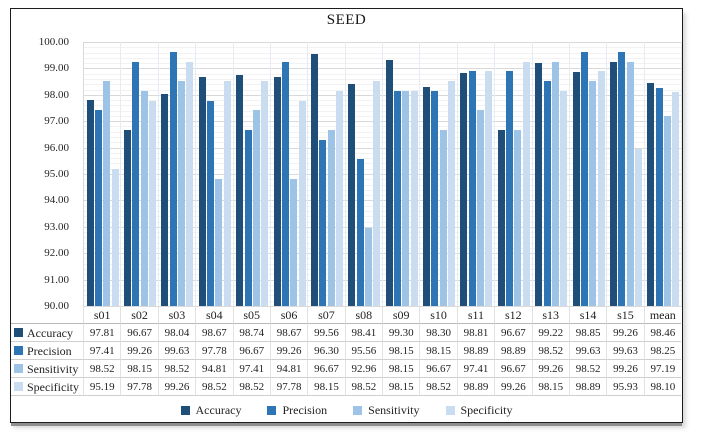 Image resolution: width=724 pixels, height=440 pixels. What do you see at coordinates (352, 194) in the screenshot?
I see `bar-accuracy-s08` at bounding box center [352, 194].